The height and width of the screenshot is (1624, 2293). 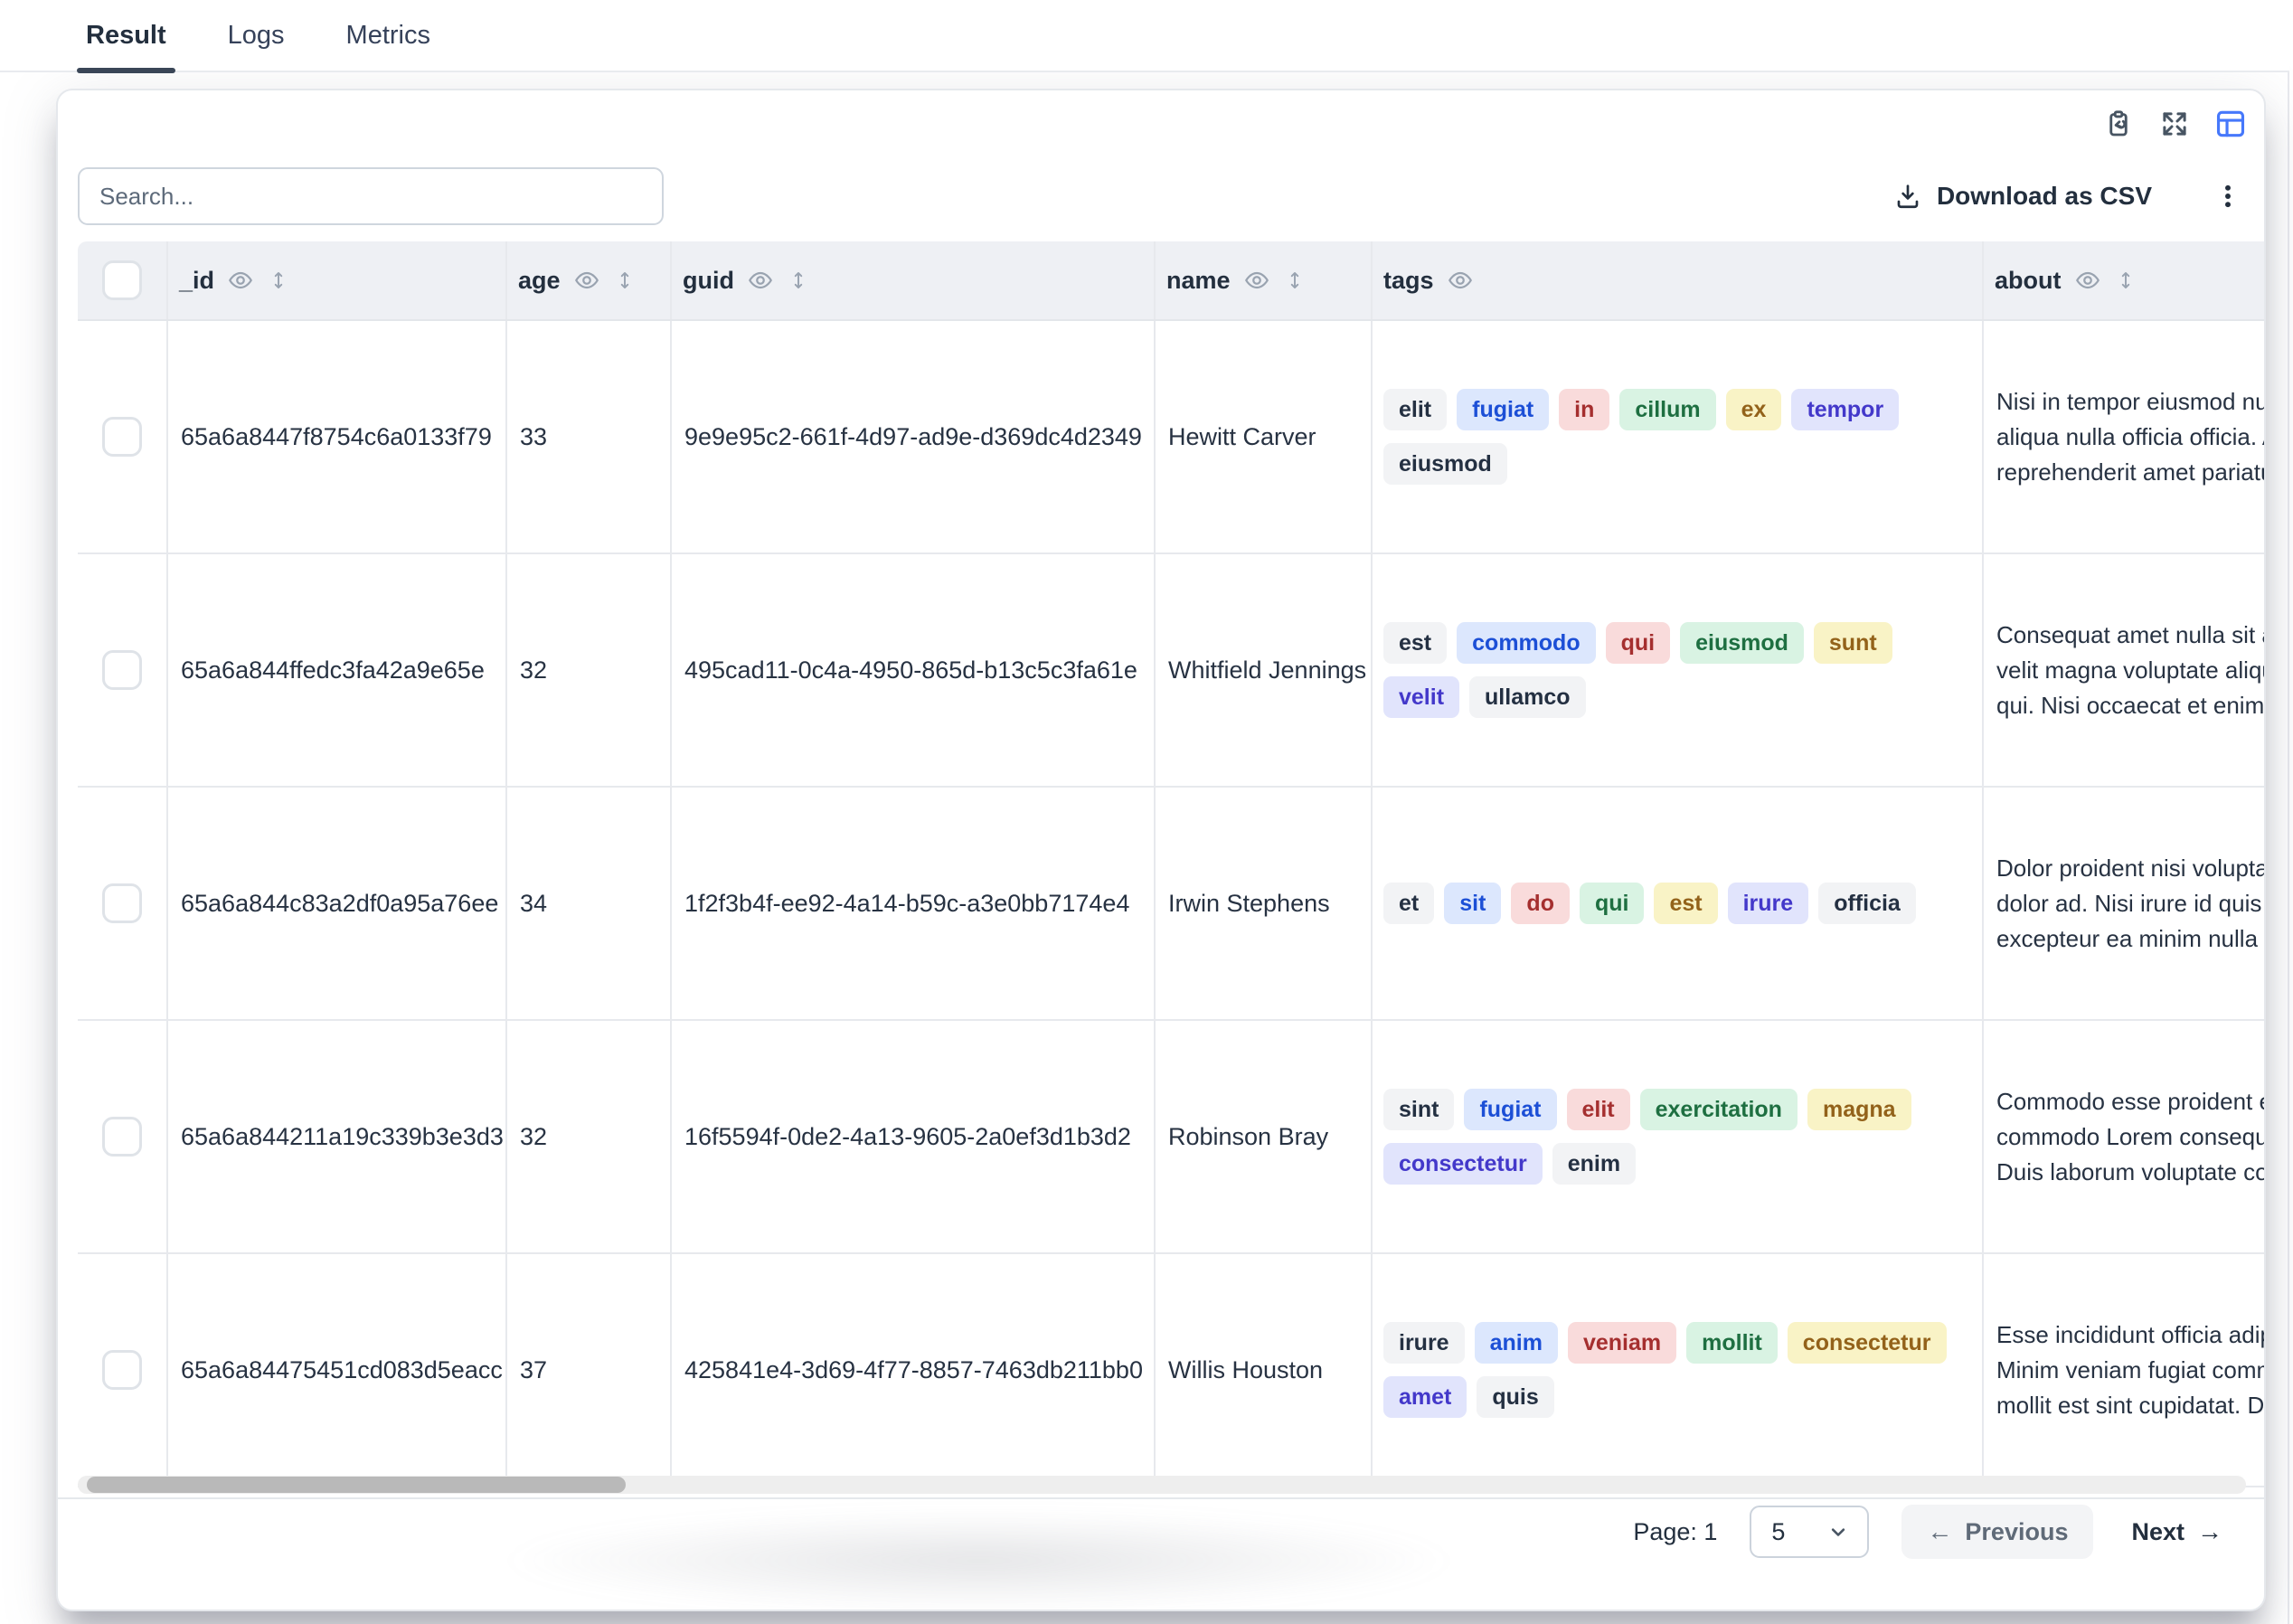 What do you see at coordinates (1162, 1485) in the screenshot?
I see `horizontal-scrollbar-track` at bounding box center [1162, 1485].